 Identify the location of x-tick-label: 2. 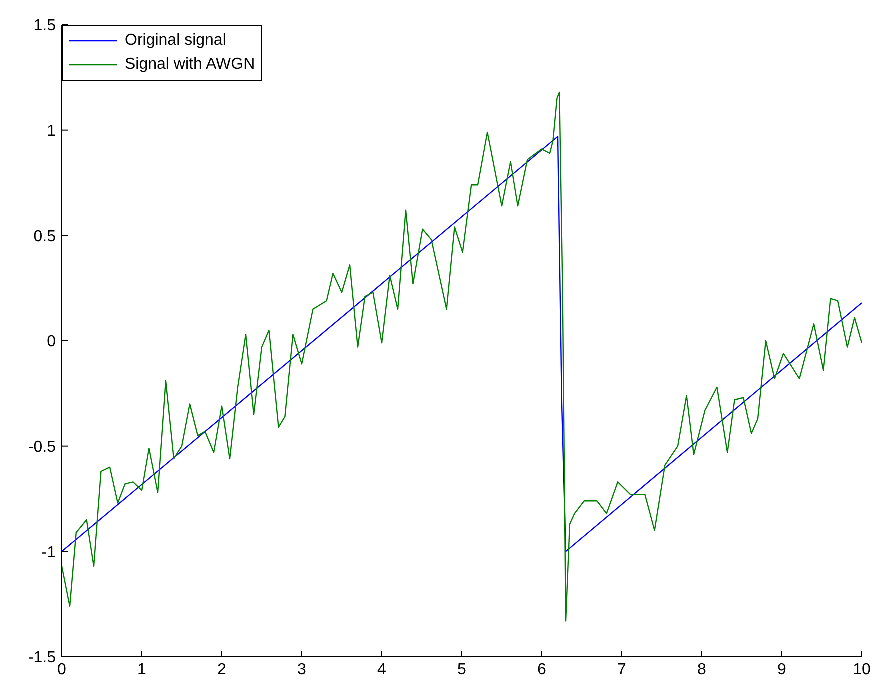
(222, 669).